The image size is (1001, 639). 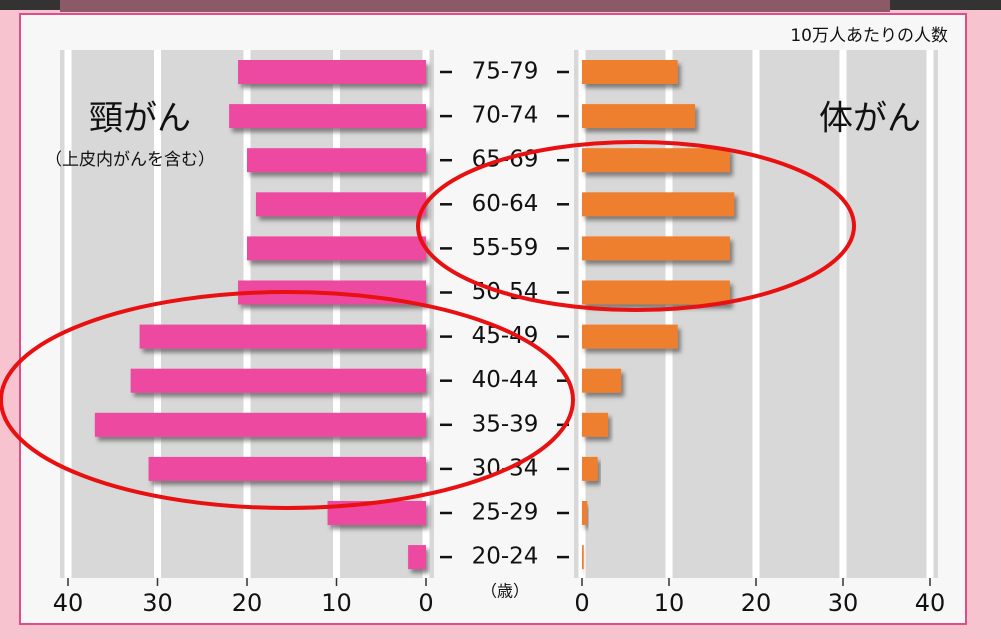 What do you see at coordinates (475, 6) in the screenshot?
I see `photo-strip` at bounding box center [475, 6].